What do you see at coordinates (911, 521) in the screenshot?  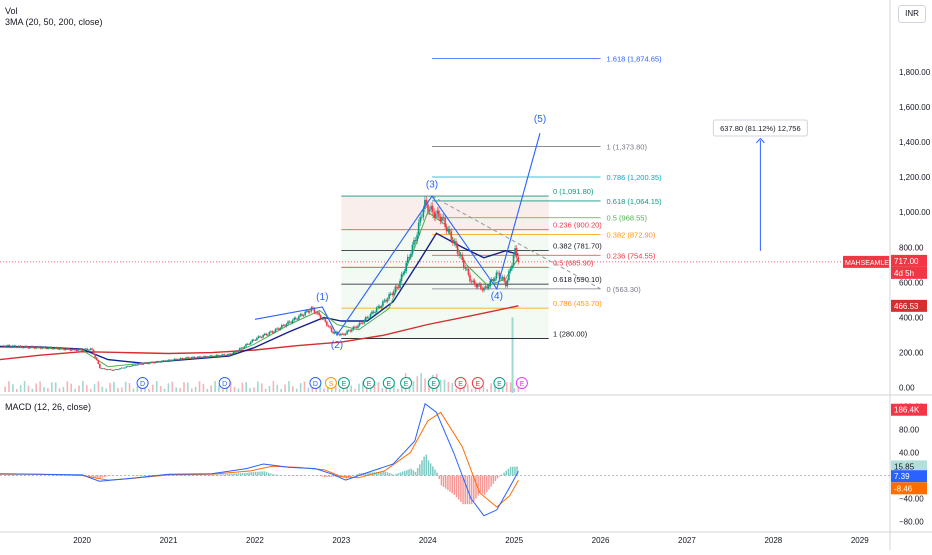 I see `macd-tick-label: −80.00` at bounding box center [911, 521].